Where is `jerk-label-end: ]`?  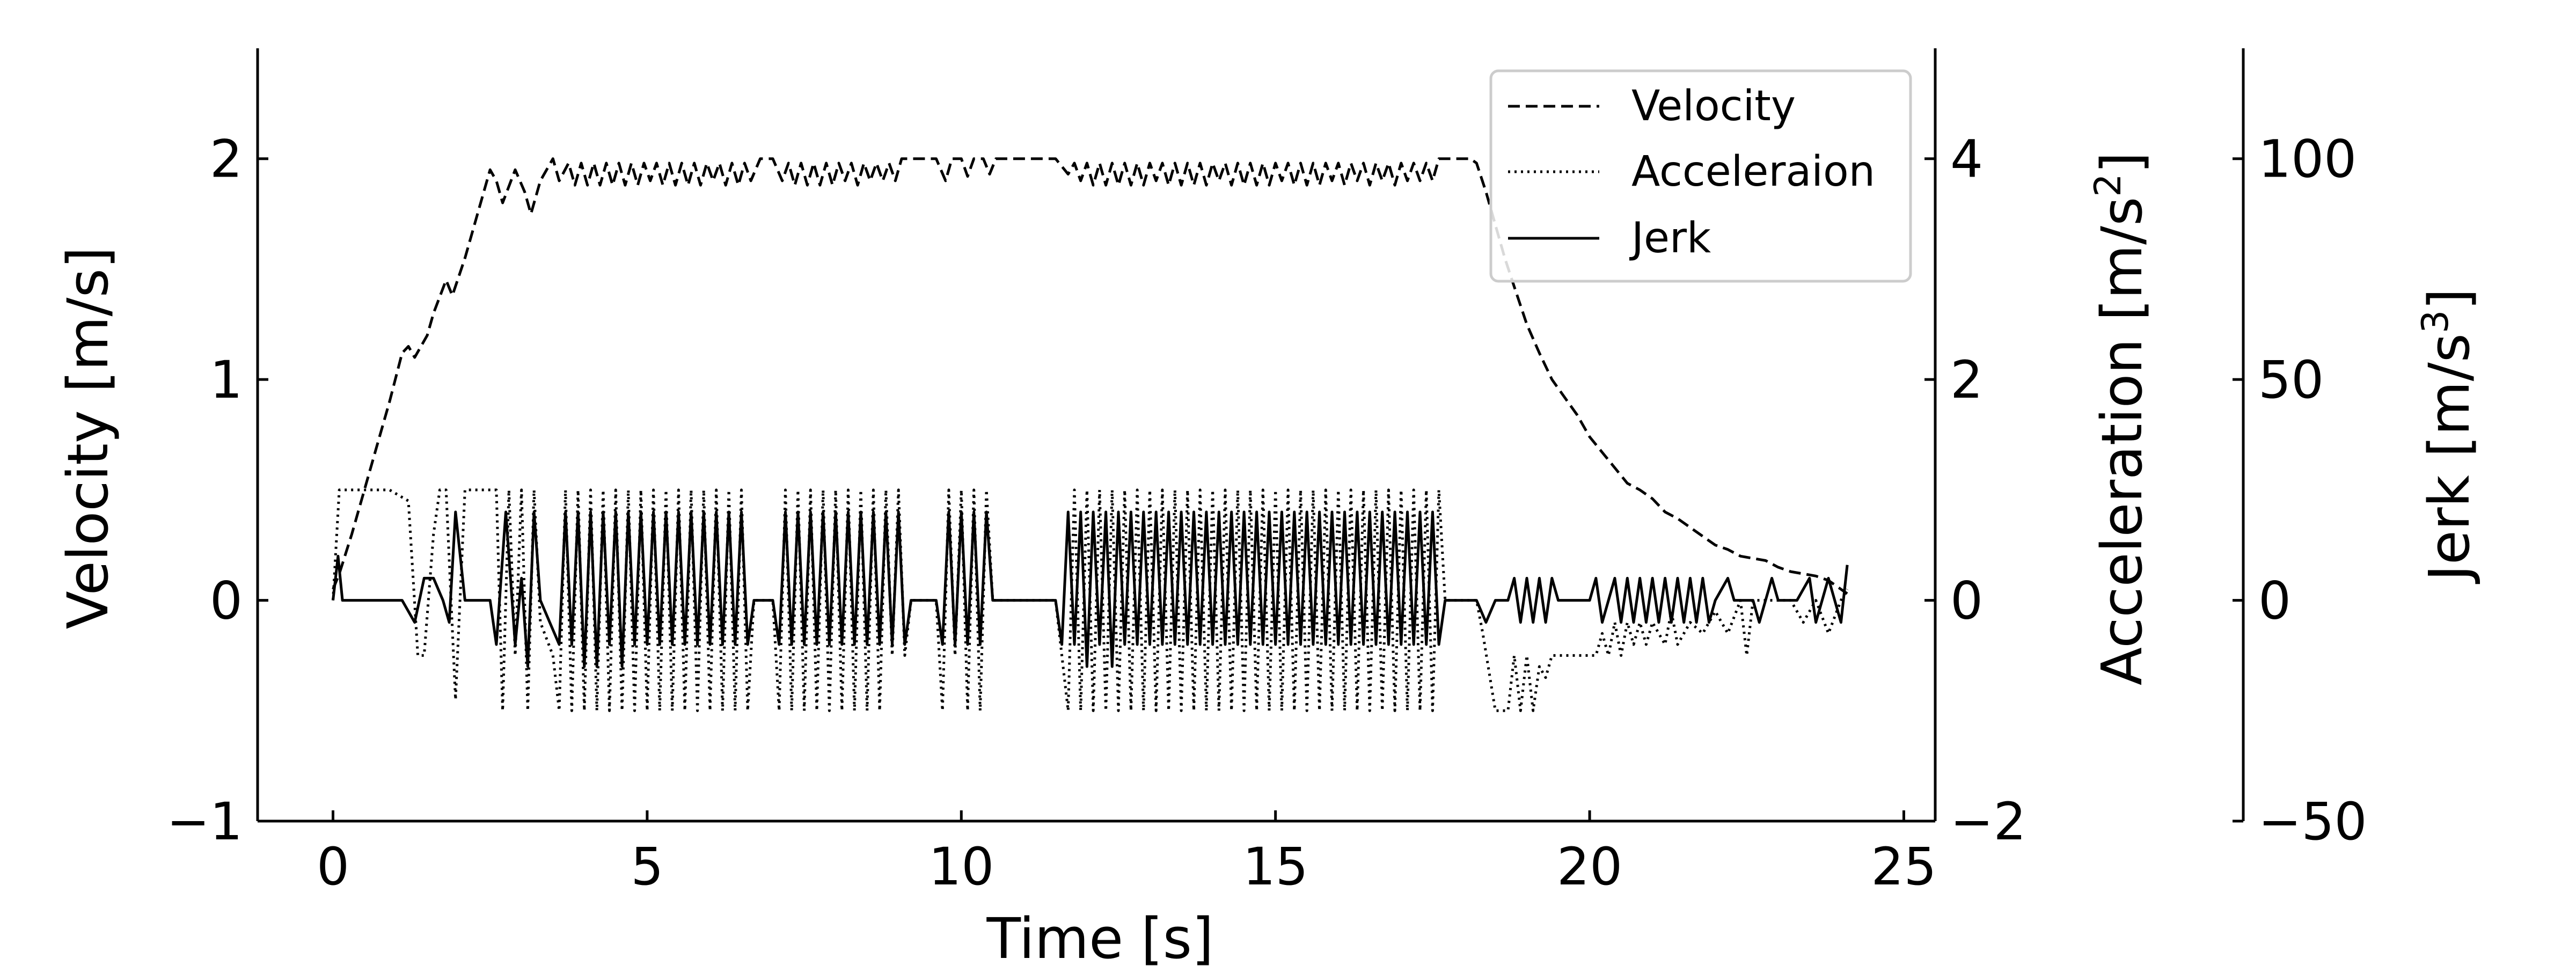
jerk-label-end: ] is located at coordinates (2449, 299).